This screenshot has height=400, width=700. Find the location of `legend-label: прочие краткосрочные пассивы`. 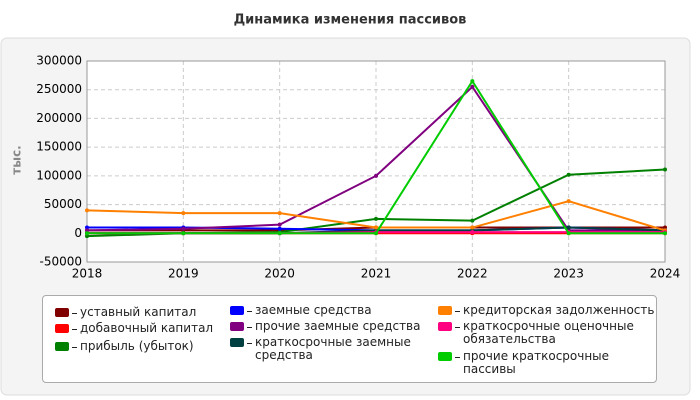

legend-label: прочие краткосрочные пассивы is located at coordinates (536, 362).